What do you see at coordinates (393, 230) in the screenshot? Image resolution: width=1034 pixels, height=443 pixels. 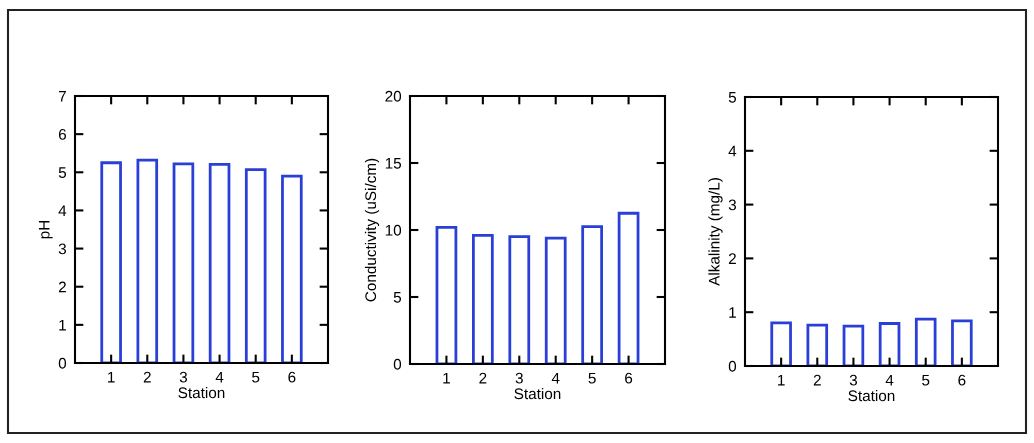 I see `y-tick-label: 10` at bounding box center [393, 230].